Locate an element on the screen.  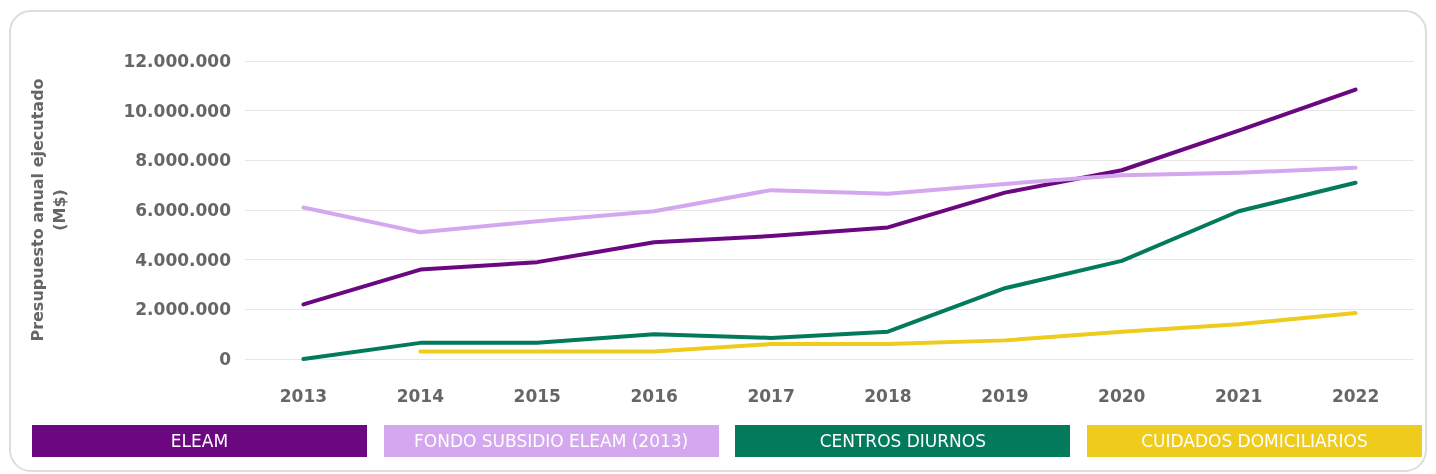
x-tick-label: 2022 is located at coordinates (1355, 395).